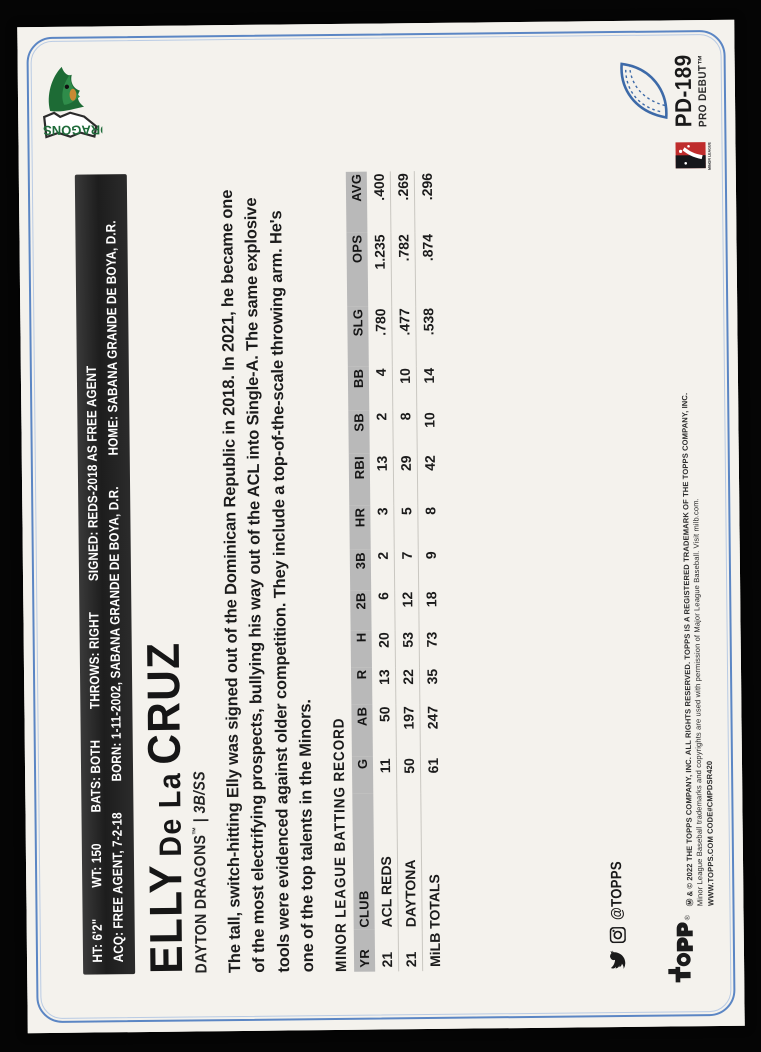 The height and width of the screenshot is (1052, 761). I want to click on player-name-block: ELLY De La CRUZ DAYTON DRAGONS™ | 3B/SS, so click(173, 593).